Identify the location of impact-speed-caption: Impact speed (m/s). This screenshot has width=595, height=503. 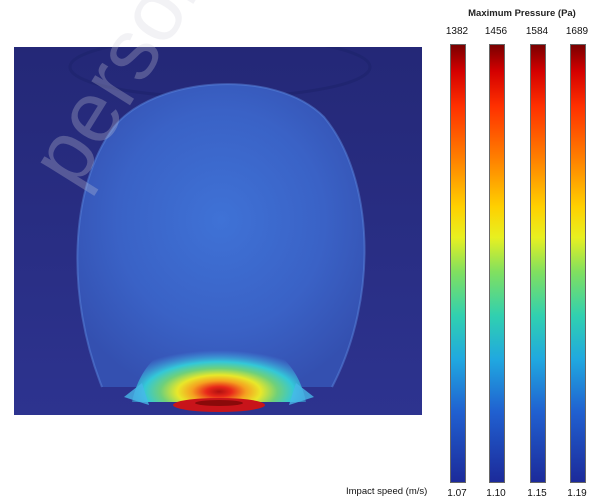
(387, 491).